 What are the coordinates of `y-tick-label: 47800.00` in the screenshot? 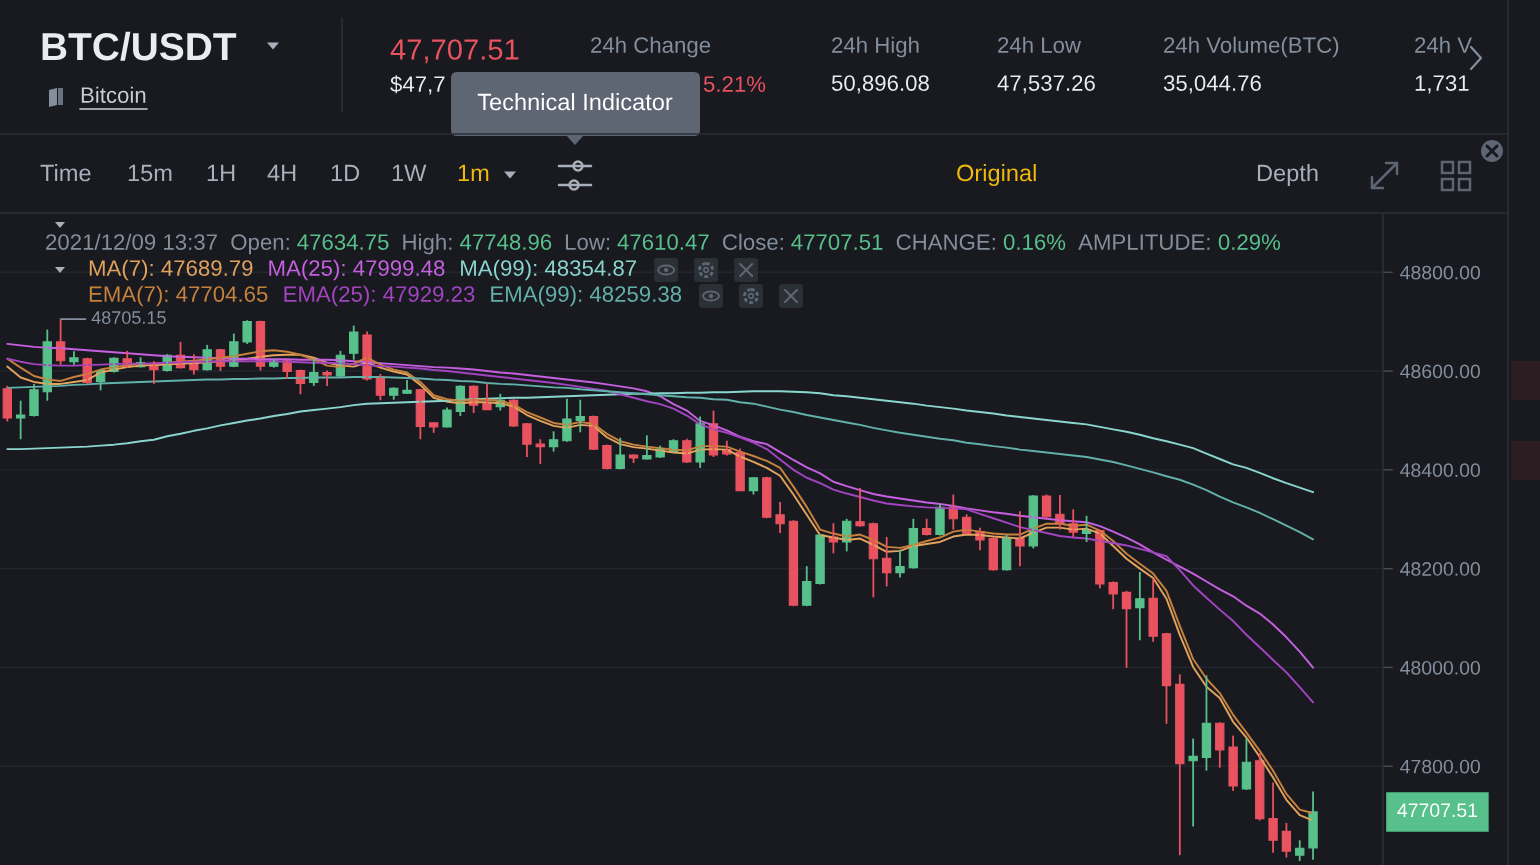 It's located at (1440, 766).